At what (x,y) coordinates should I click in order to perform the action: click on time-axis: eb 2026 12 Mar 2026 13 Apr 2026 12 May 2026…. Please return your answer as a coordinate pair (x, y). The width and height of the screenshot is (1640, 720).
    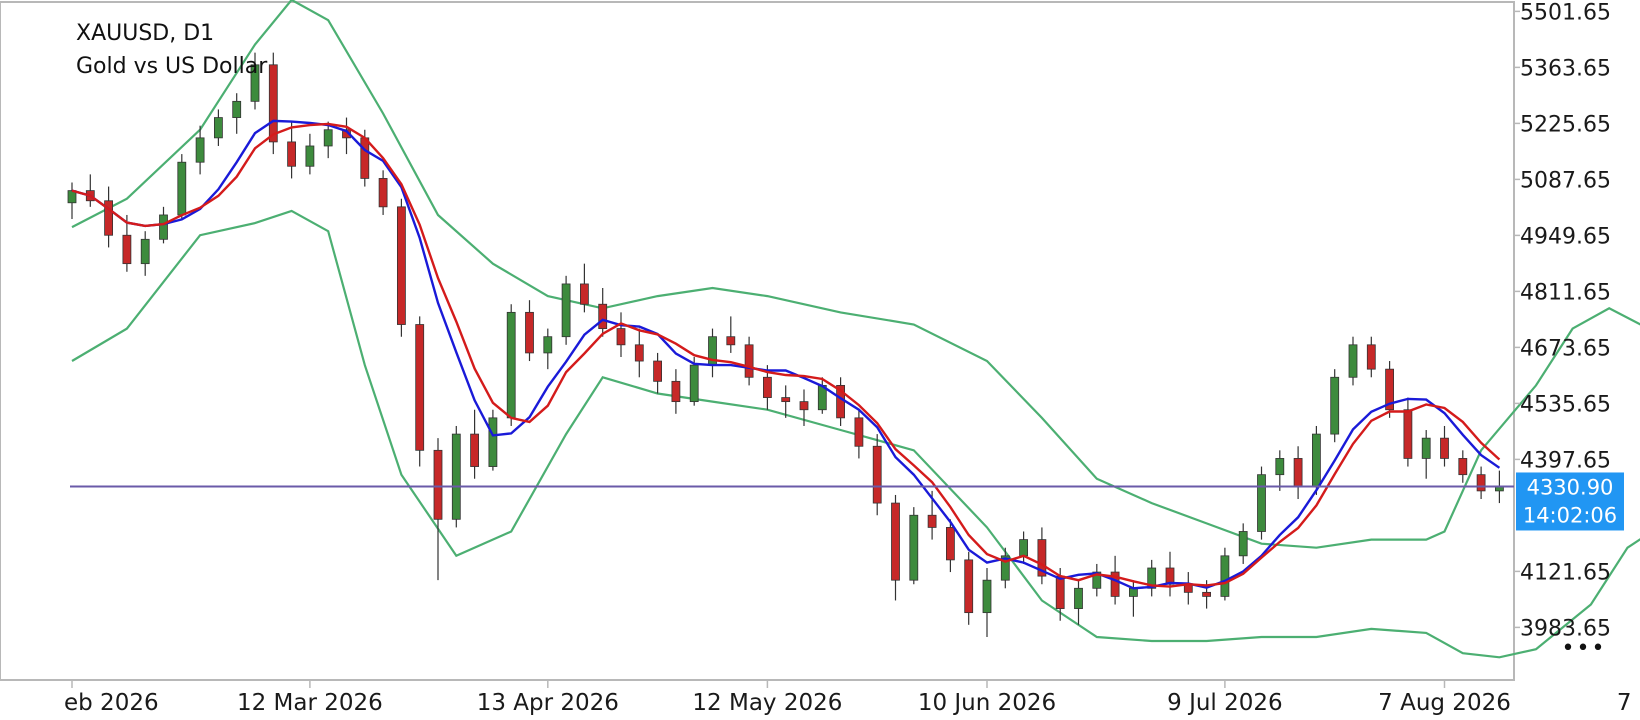
    Looking at the image, I should click on (852, 698).